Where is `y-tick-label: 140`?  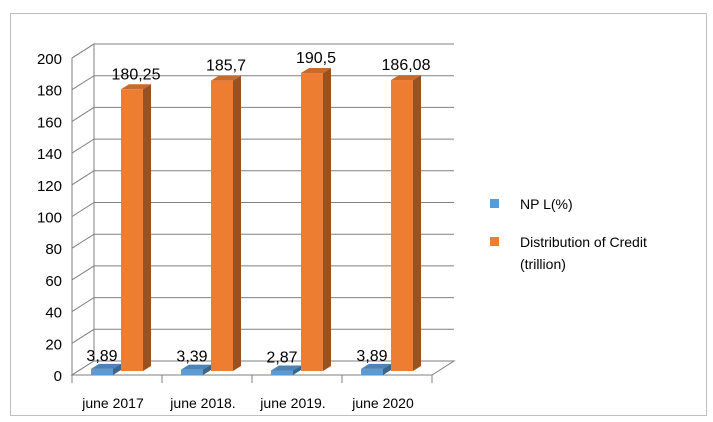
y-tick-label: 140 is located at coordinates (49, 154).